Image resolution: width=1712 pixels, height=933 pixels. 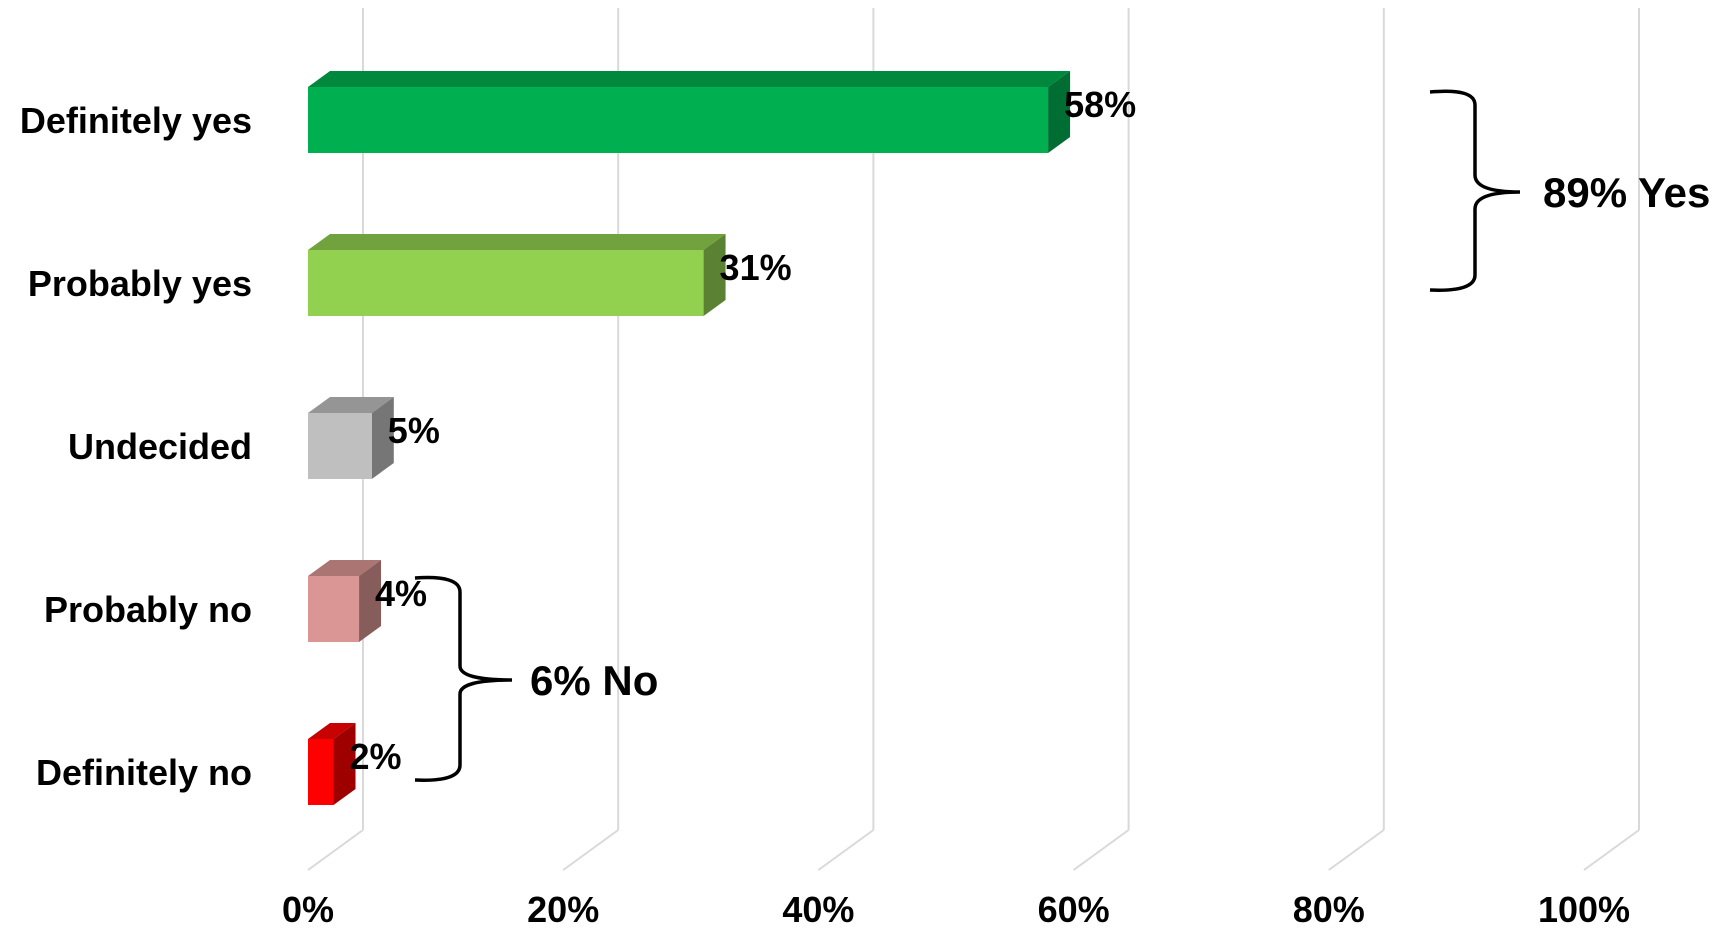 What do you see at coordinates (956, 909) in the screenshot?
I see `x-axis-tick-labels: 0% 20% 40% 60% 80% 100%` at bounding box center [956, 909].